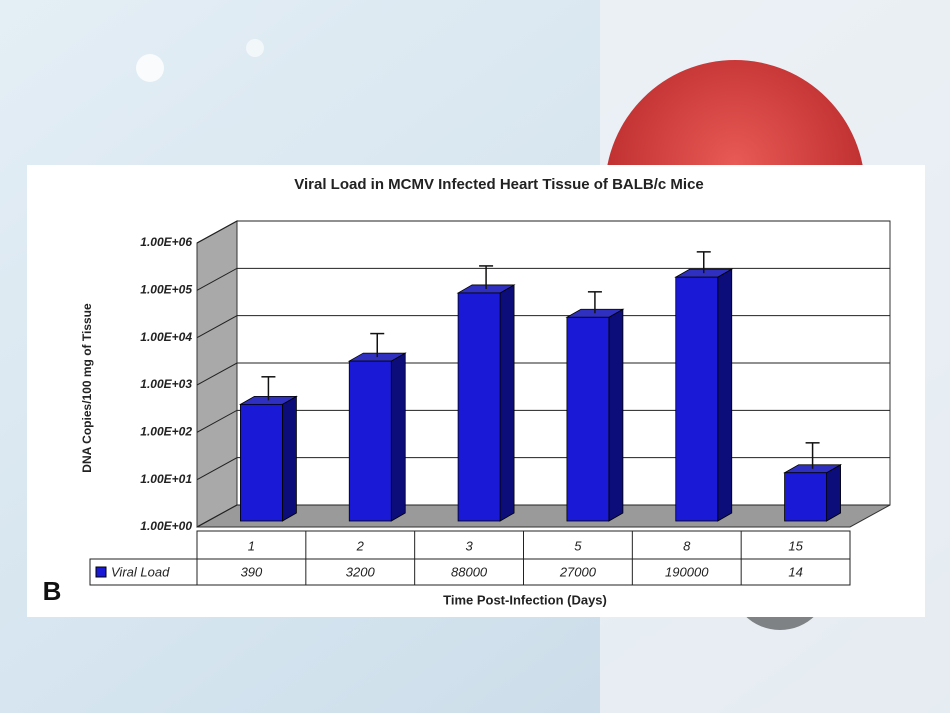  What do you see at coordinates (525, 599) in the screenshot?
I see `x-axis-label: Time Post-Infection (Days)` at bounding box center [525, 599].